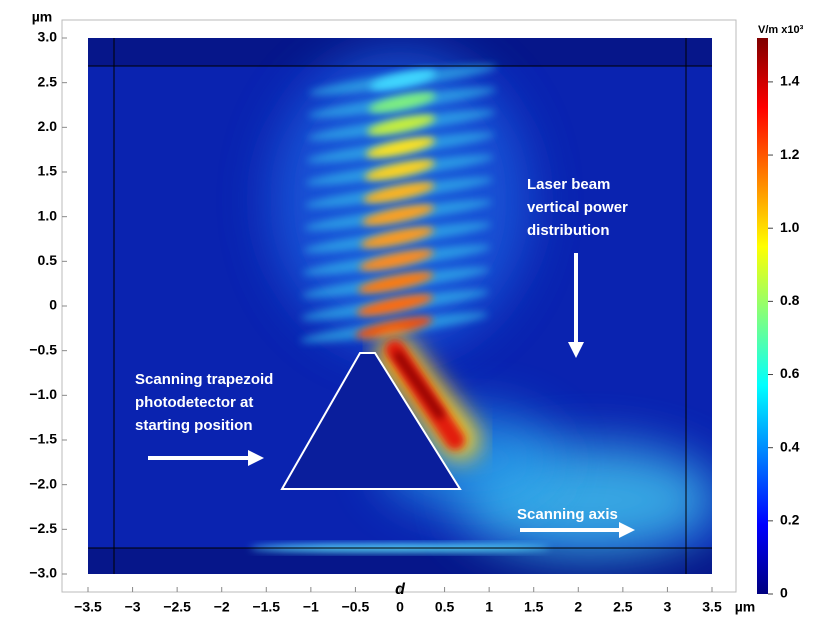 This screenshot has height=633, width=820. What do you see at coordinates (48, 171) in the screenshot?
I see `y-tick-label: 1.5` at bounding box center [48, 171].